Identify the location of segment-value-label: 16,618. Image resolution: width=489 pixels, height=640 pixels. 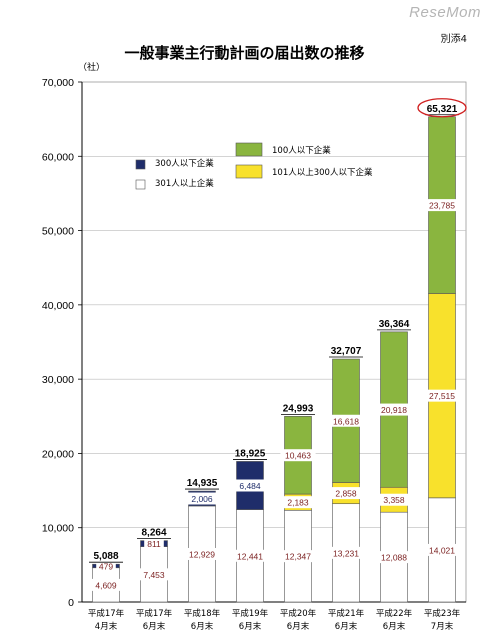
(346, 421).